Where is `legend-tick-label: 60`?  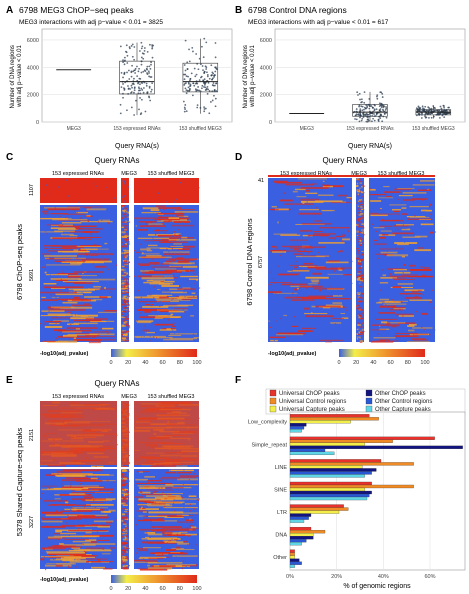 legend-tick-label: 60 is located at coordinates (163, 363).